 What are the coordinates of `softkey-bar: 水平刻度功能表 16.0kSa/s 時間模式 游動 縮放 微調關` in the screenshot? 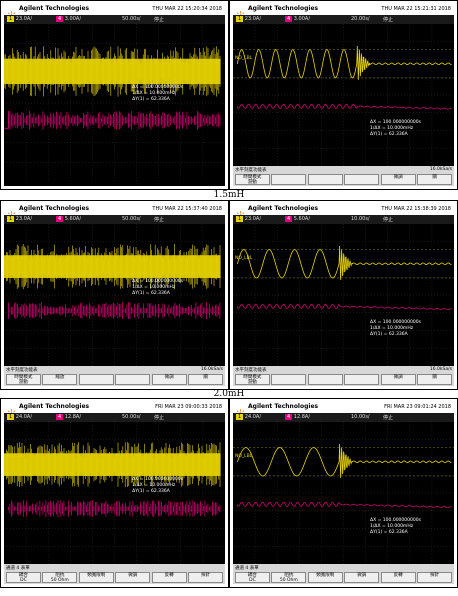 It's located at (114, 376).